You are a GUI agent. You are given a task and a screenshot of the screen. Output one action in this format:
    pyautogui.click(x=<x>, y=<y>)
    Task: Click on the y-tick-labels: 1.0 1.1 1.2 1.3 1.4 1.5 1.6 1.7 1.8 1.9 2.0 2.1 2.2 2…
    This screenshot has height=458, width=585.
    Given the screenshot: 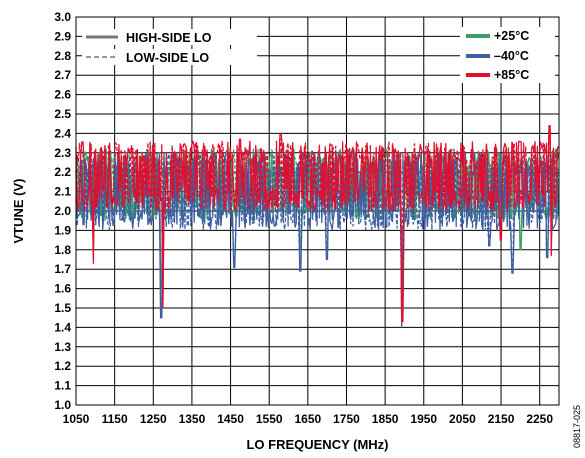 What is the action you would take?
    pyautogui.click(x=62, y=211)
    